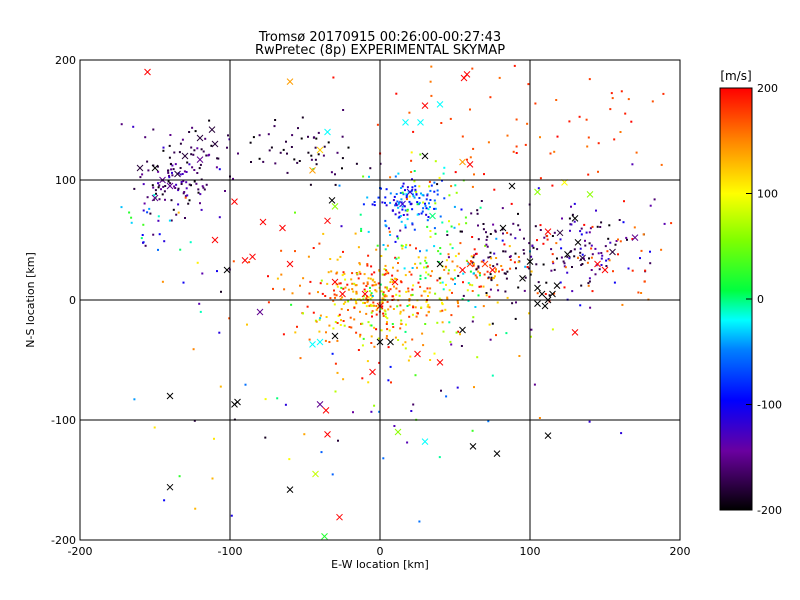  Describe the element at coordinates (735, 76) in the screenshot. I see `colorbar-label: [m/s]` at that location.